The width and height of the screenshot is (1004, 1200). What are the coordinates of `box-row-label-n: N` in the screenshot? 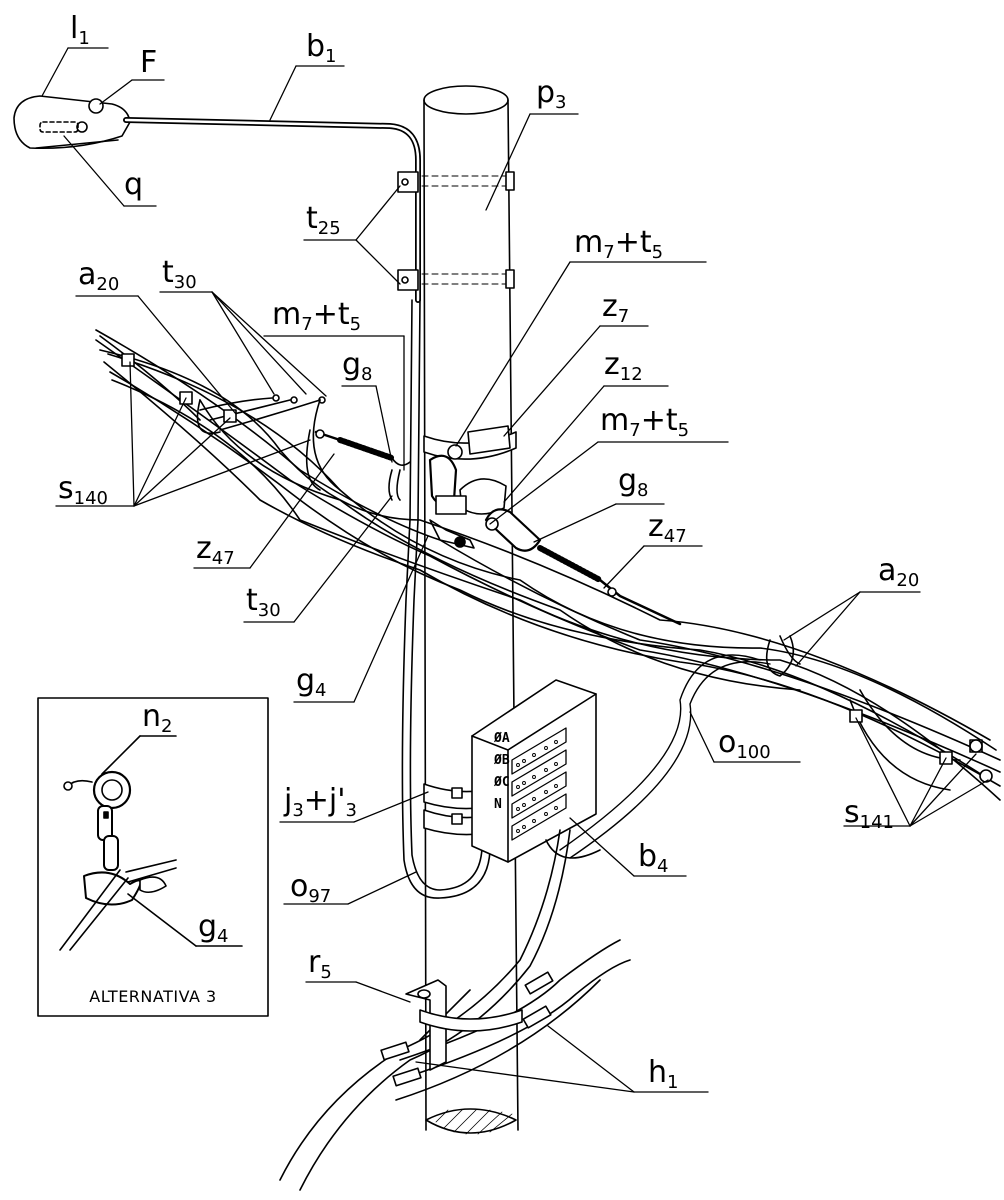 It's located at (498, 804).